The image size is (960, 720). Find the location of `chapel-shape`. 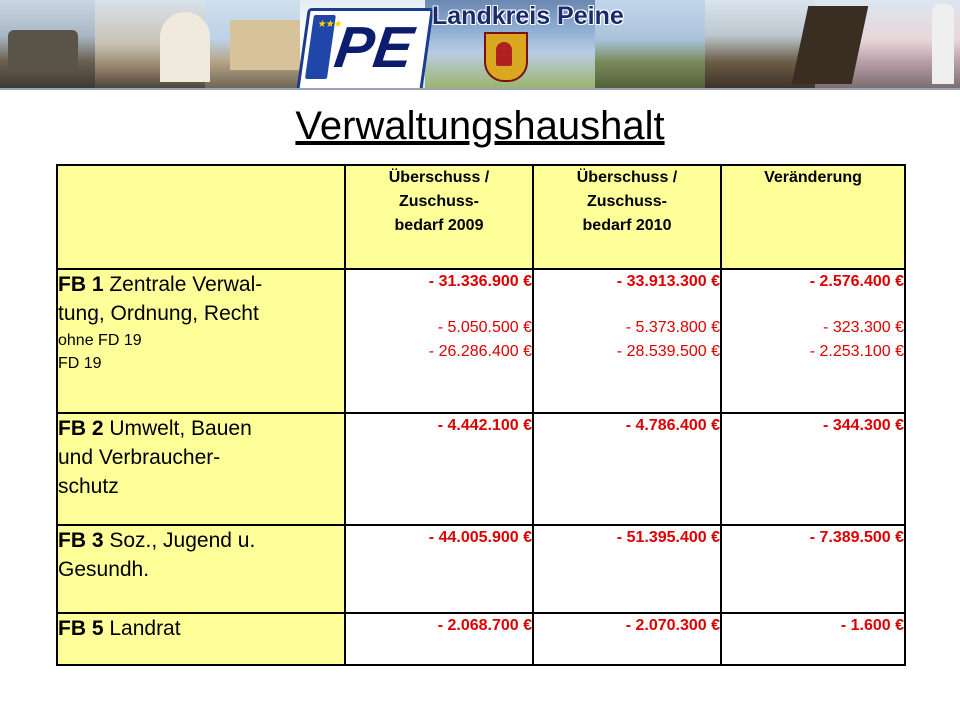

chapel-shape is located at coordinates (185, 47).